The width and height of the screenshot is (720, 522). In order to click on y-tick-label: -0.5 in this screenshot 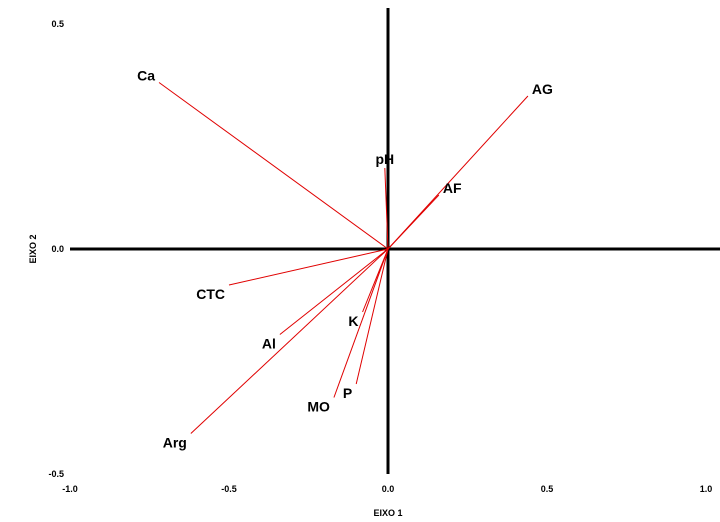, I will do `click(56, 474)`.